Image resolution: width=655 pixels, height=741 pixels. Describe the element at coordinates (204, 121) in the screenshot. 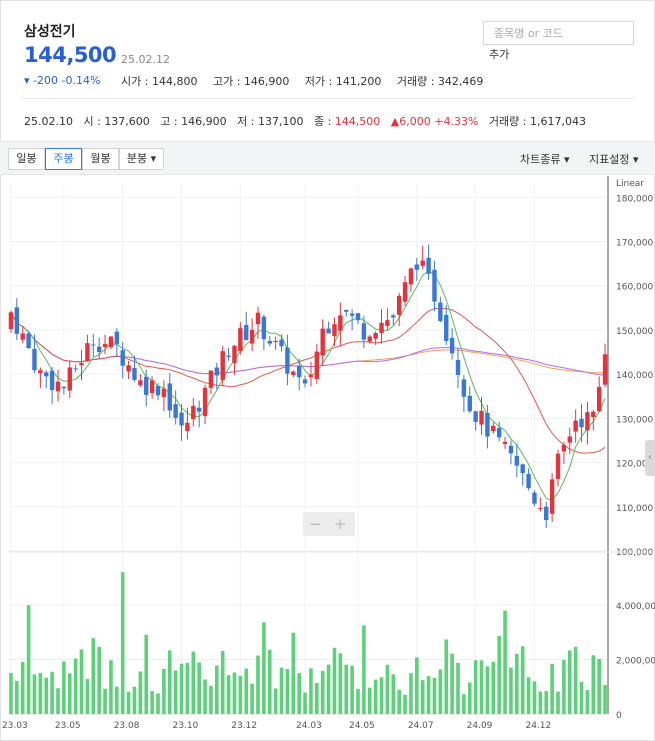

I see `period-high: 146,900` at that location.